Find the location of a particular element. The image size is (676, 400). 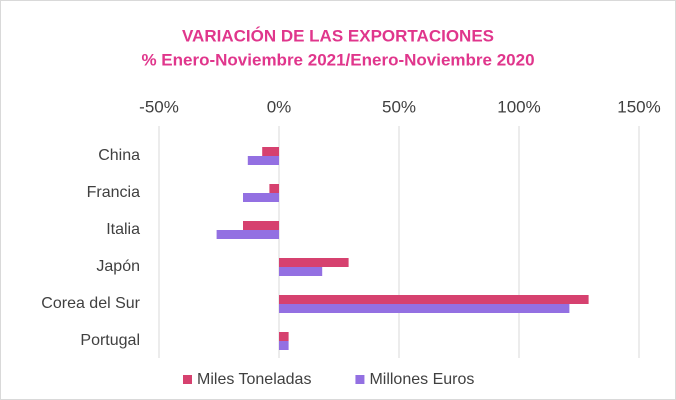

x-tick-label: 100% is located at coordinates (518, 106).